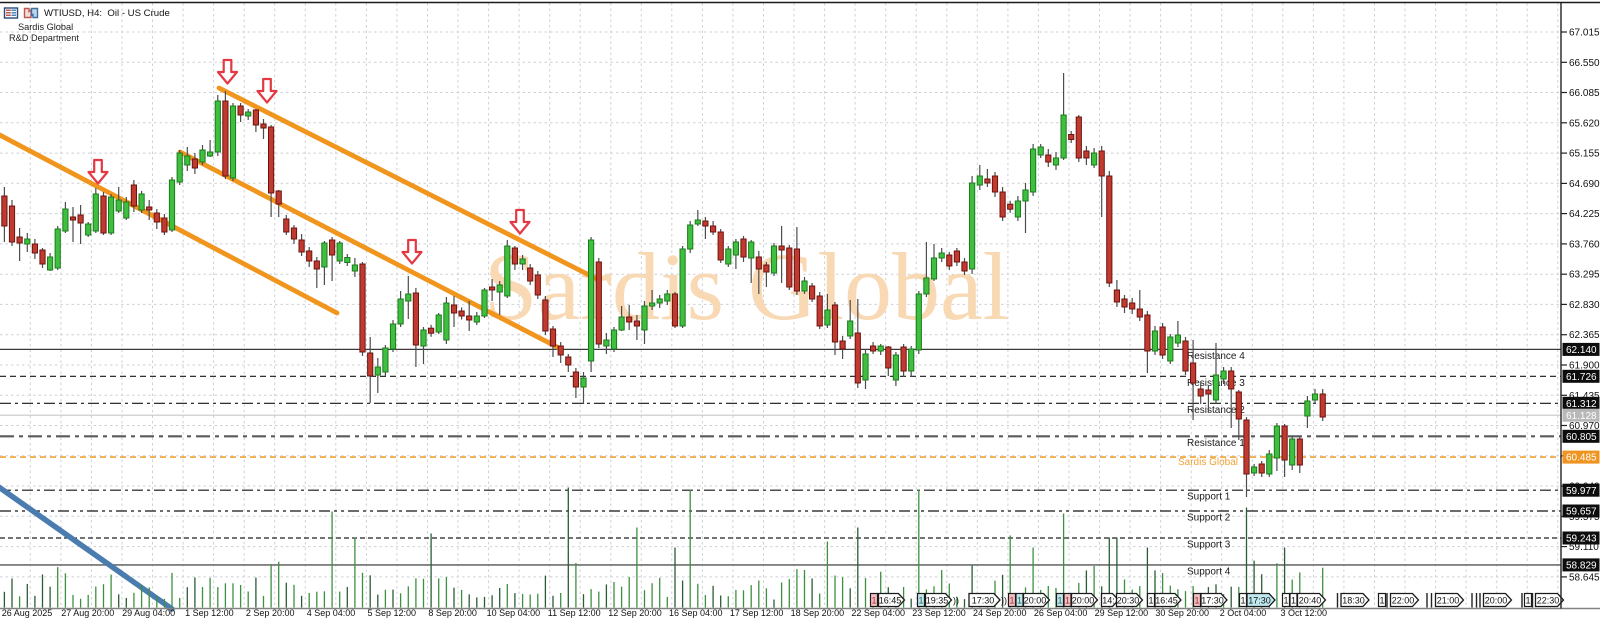  What do you see at coordinates (514, 613) in the screenshot?
I see `svg-text: 10 Sep 04:00` at bounding box center [514, 613].